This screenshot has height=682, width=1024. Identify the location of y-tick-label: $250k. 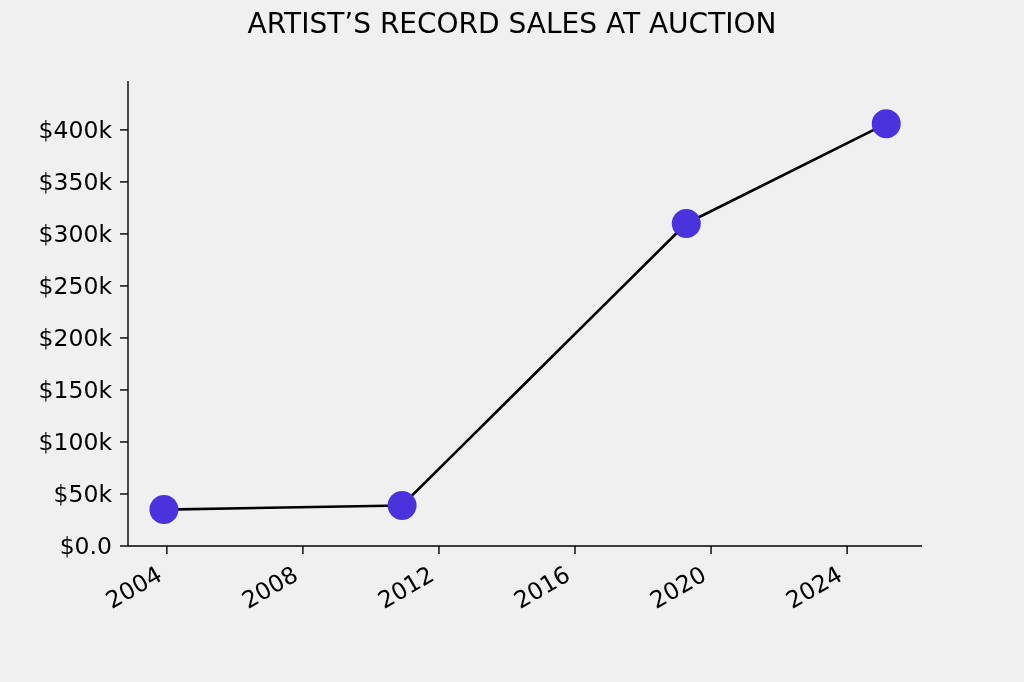
(75, 286).